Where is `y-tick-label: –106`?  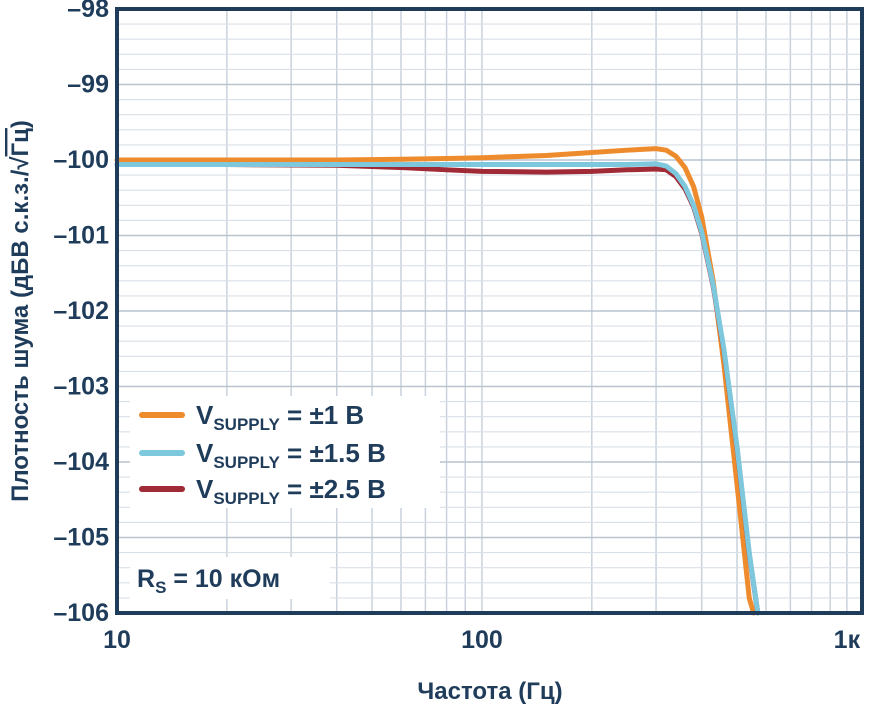 y-tick-label: –106 is located at coordinates (81, 613).